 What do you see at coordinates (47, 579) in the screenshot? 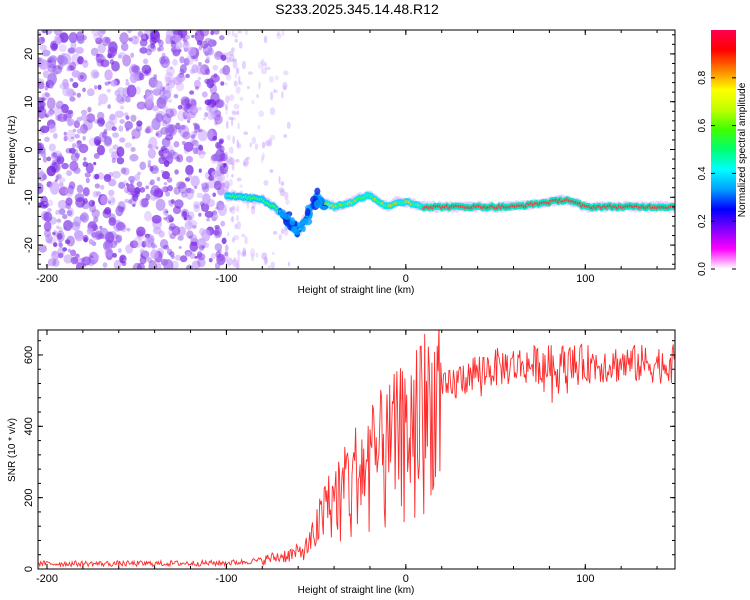
I see `snr-x-tick-label: -200` at bounding box center [47, 579].